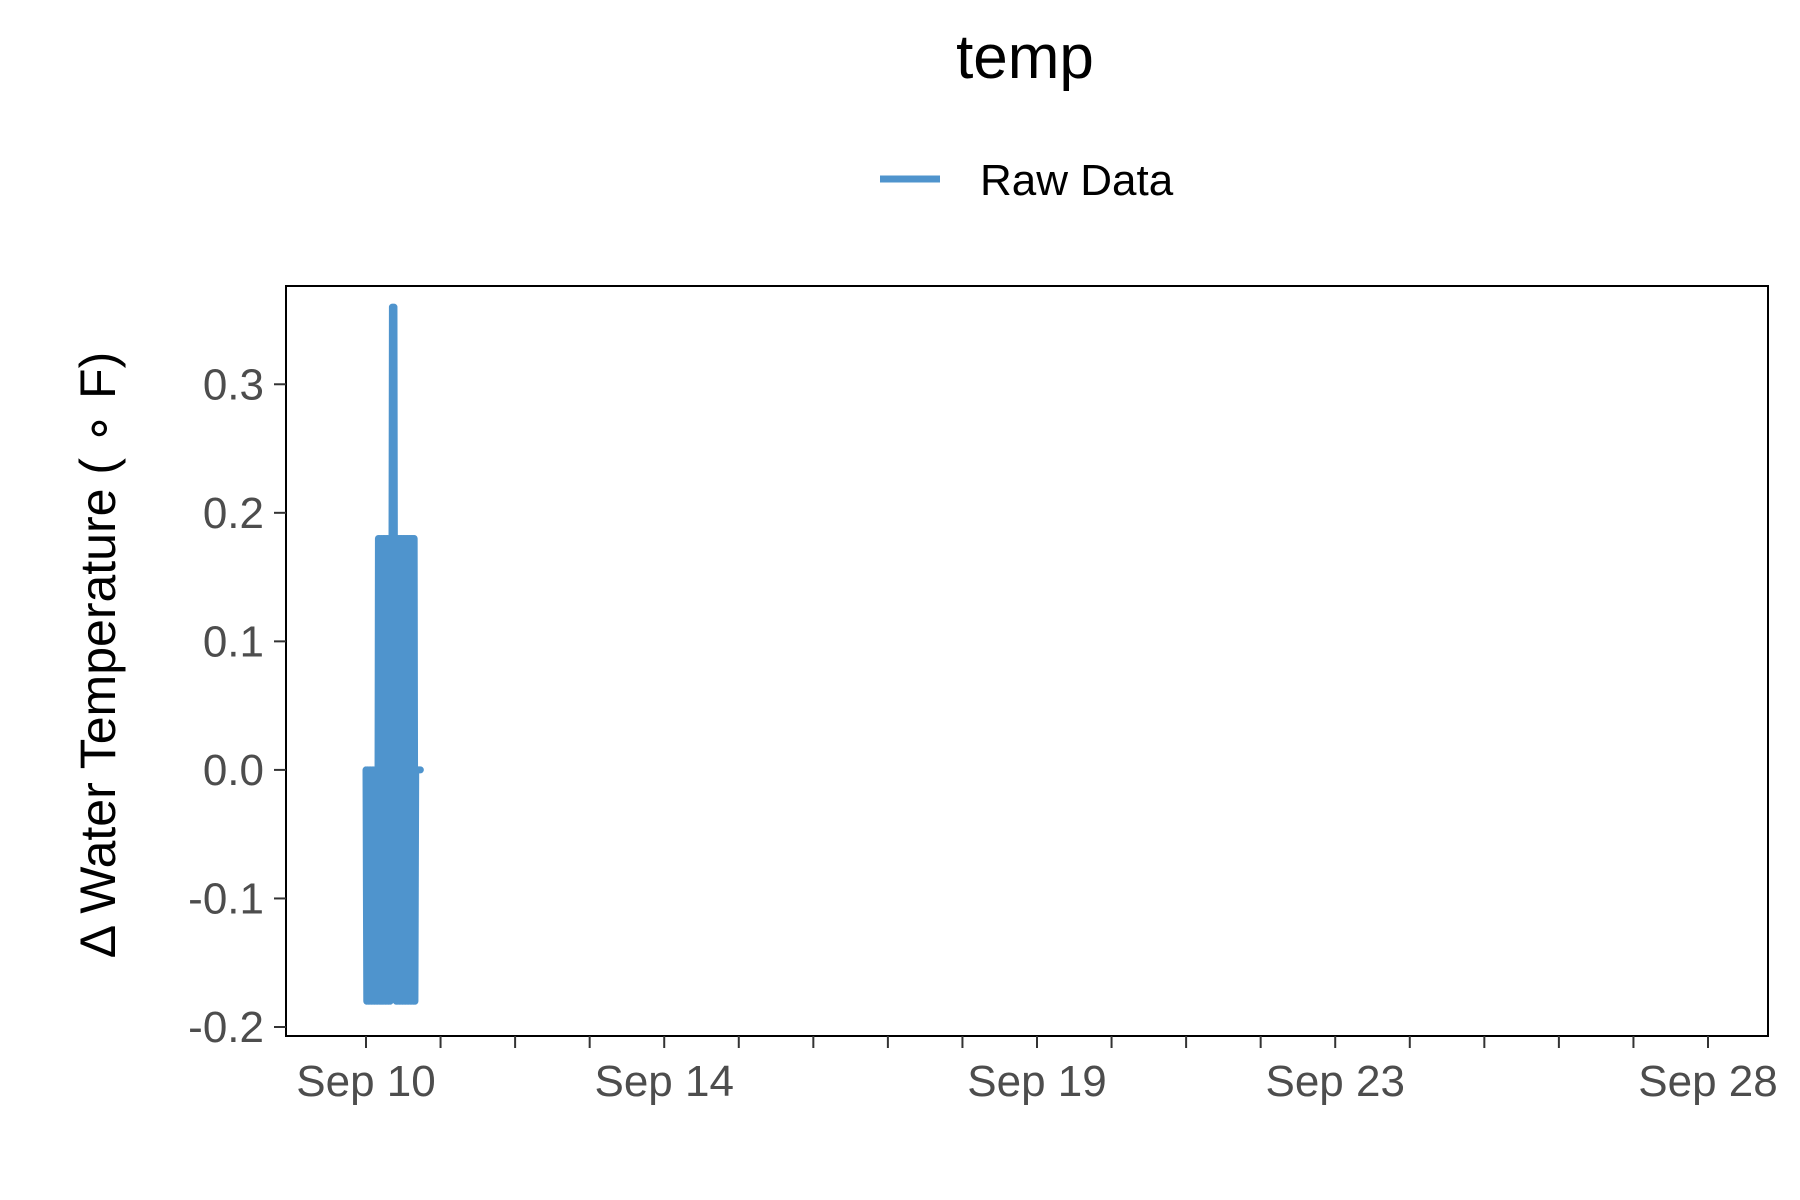 Image resolution: width=1800 pixels, height=1200 pixels. What do you see at coordinates (365, 1081) in the screenshot?
I see `x-tick-label: Sep 10` at bounding box center [365, 1081].